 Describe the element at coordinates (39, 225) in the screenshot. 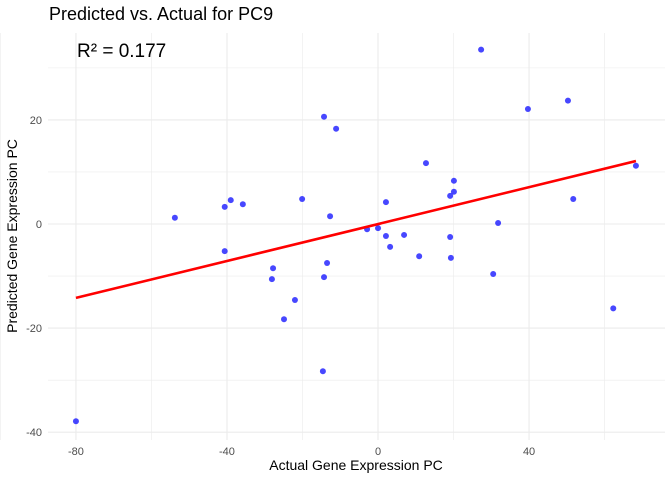

I see `y-tick-label: 0` at that location.